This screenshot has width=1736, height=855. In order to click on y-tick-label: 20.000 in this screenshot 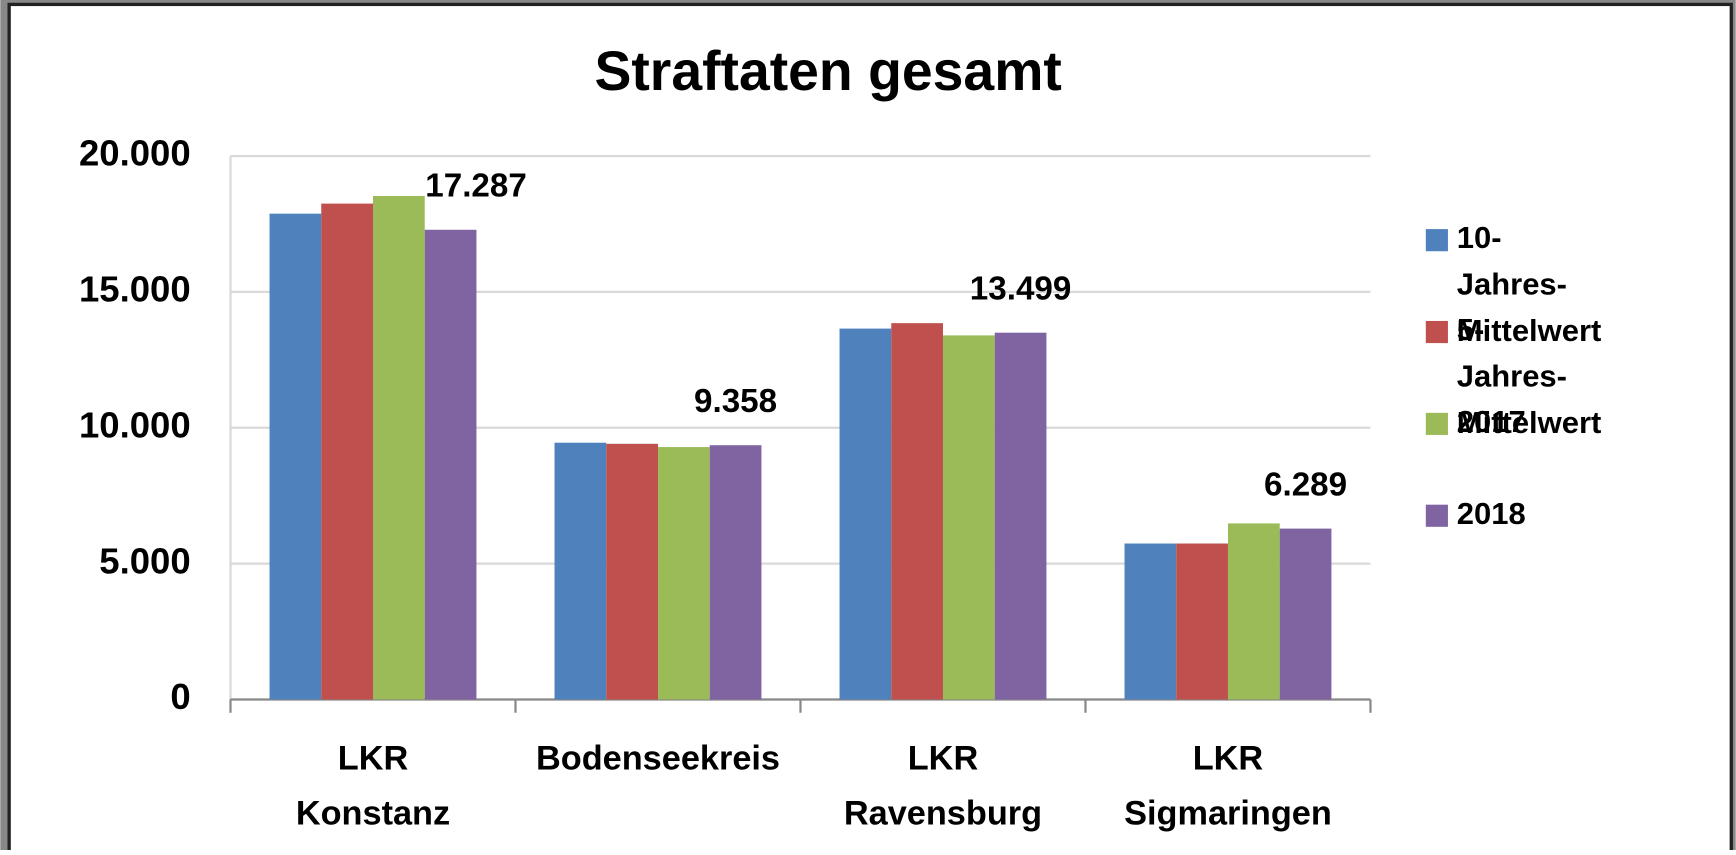, I will do `click(135, 153)`.